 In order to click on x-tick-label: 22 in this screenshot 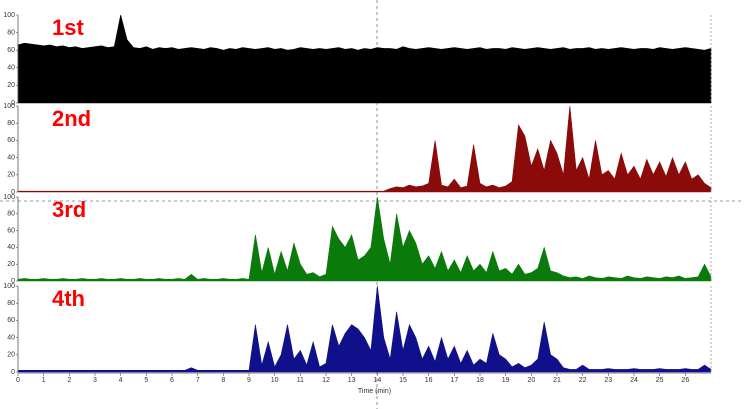, I will do `click(583, 380)`.